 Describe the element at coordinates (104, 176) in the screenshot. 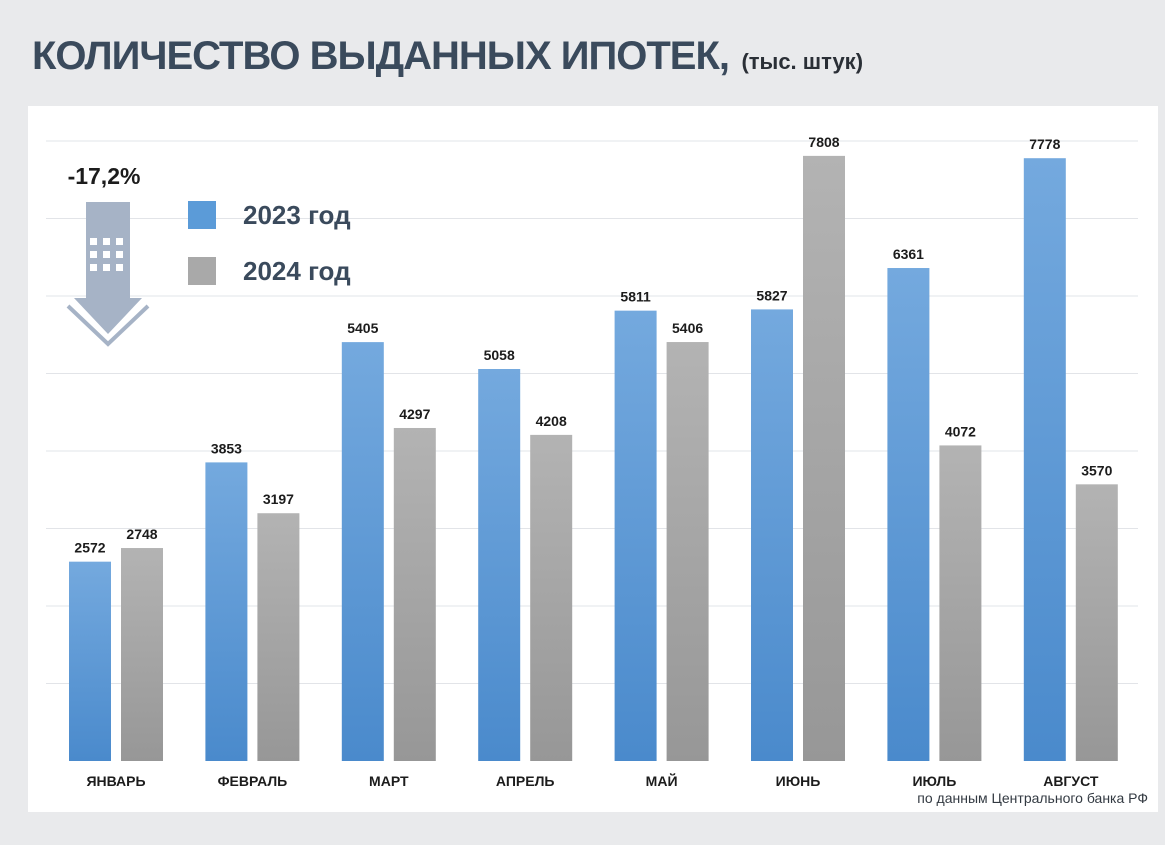

I see `change-percent-label: -17,2%` at that location.